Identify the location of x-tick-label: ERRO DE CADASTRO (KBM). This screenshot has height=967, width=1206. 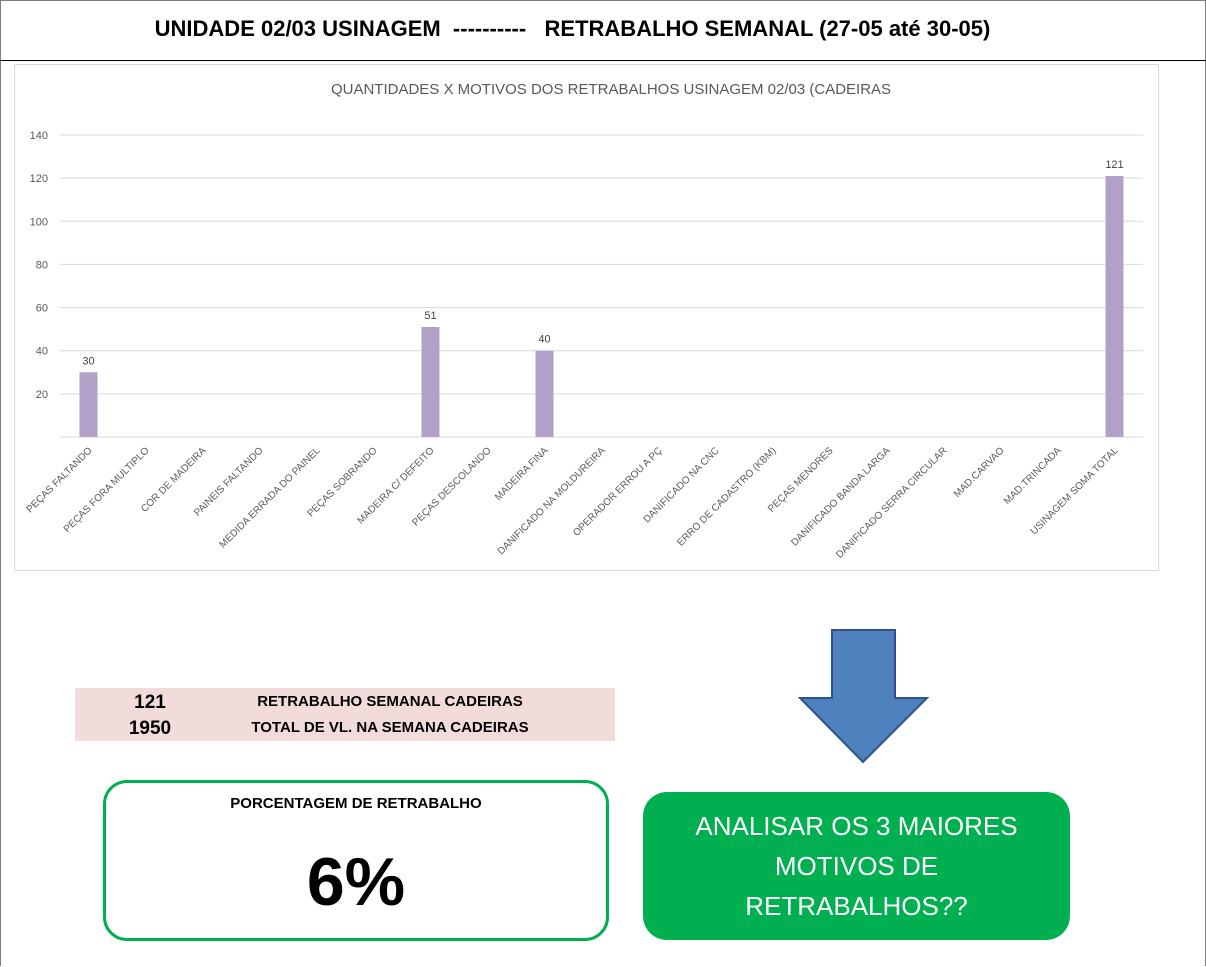
(726, 496).